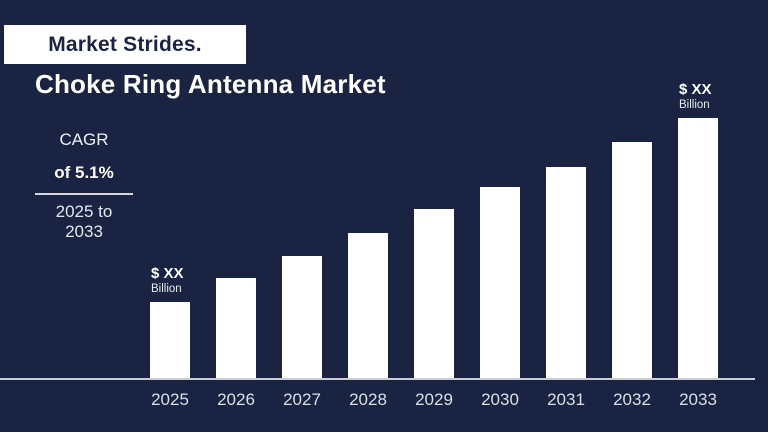  What do you see at coordinates (170, 399) in the screenshot?
I see `year-label-2025: 2025` at bounding box center [170, 399].